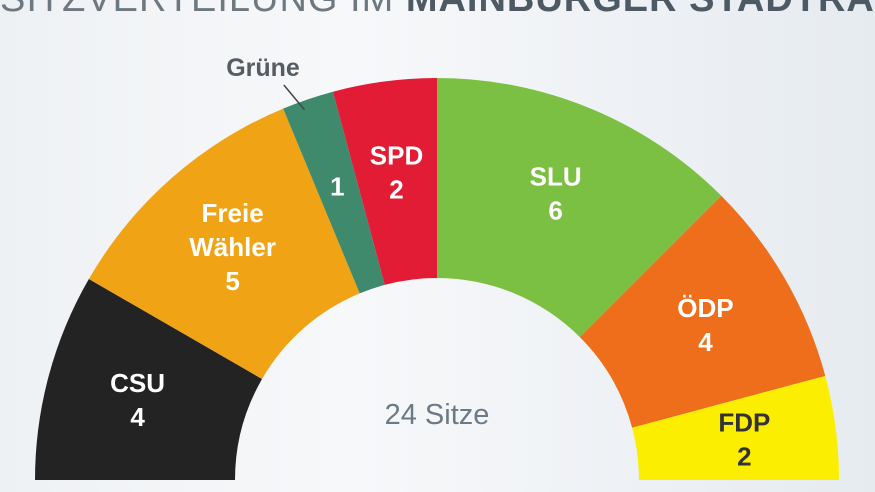 The height and width of the screenshot is (492, 875). I want to click on slice-ödp, so click(702, 311).